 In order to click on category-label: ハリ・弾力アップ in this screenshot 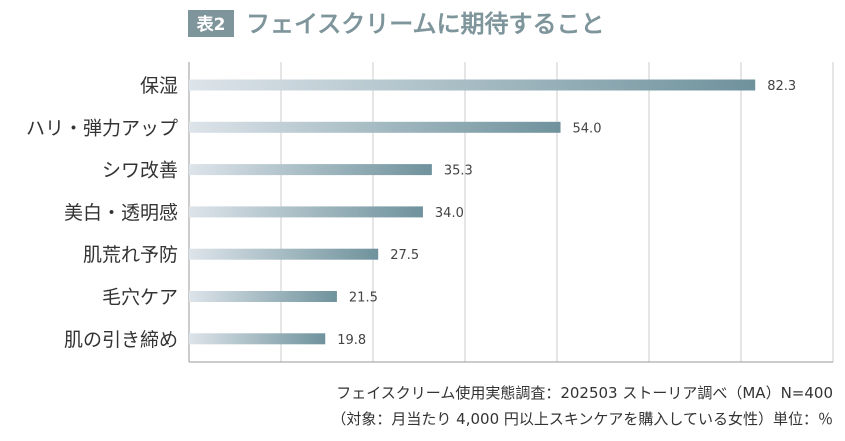, I will do `click(102, 128)`.